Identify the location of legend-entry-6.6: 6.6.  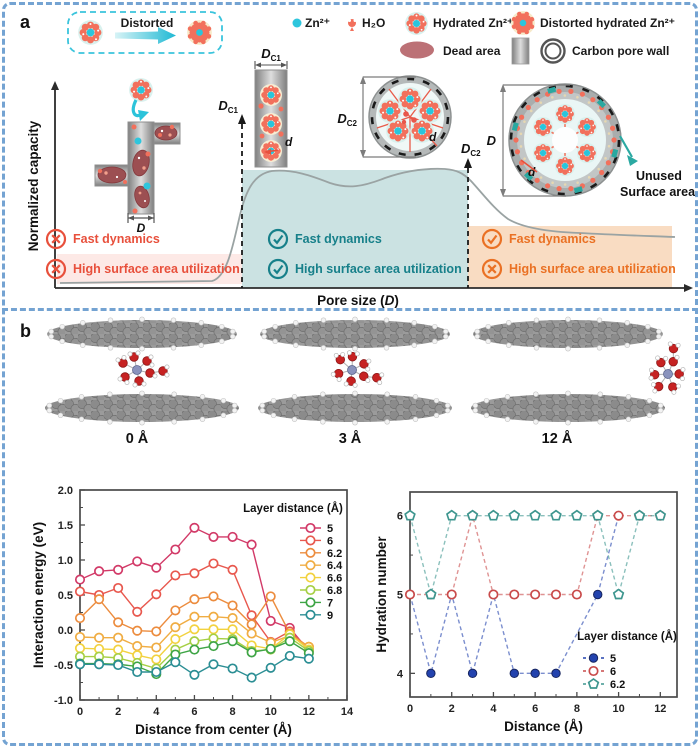
(334, 579).